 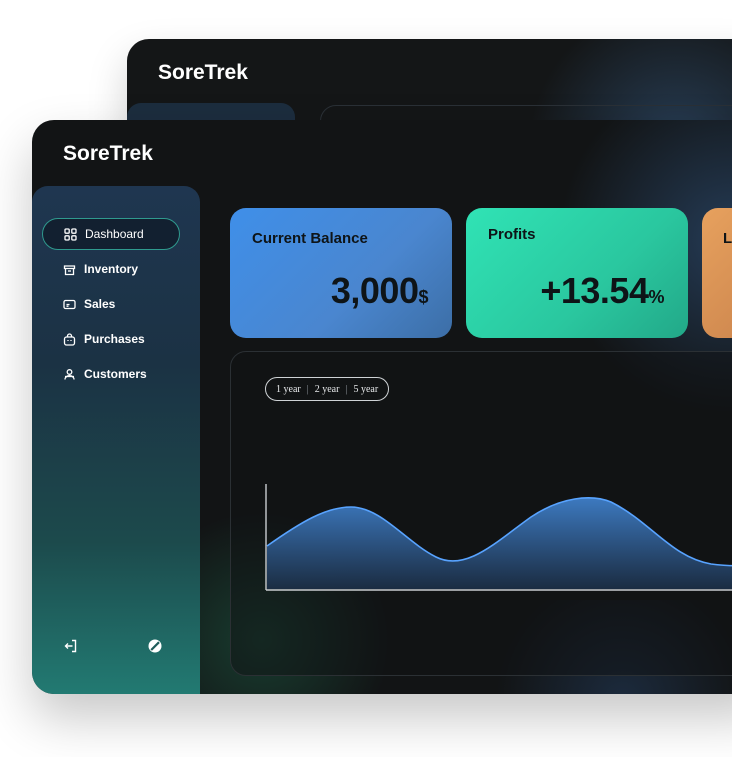 I want to click on sidebar-item-sales: Sales, so click(x=111, y=304).